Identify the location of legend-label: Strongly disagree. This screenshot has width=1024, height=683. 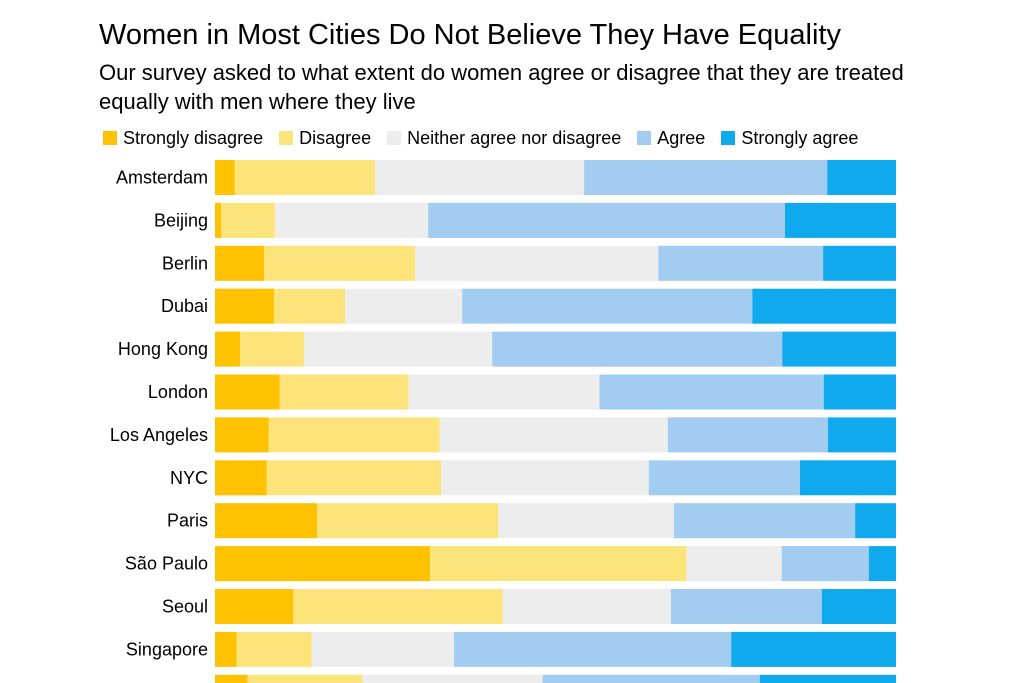
(193, 138).